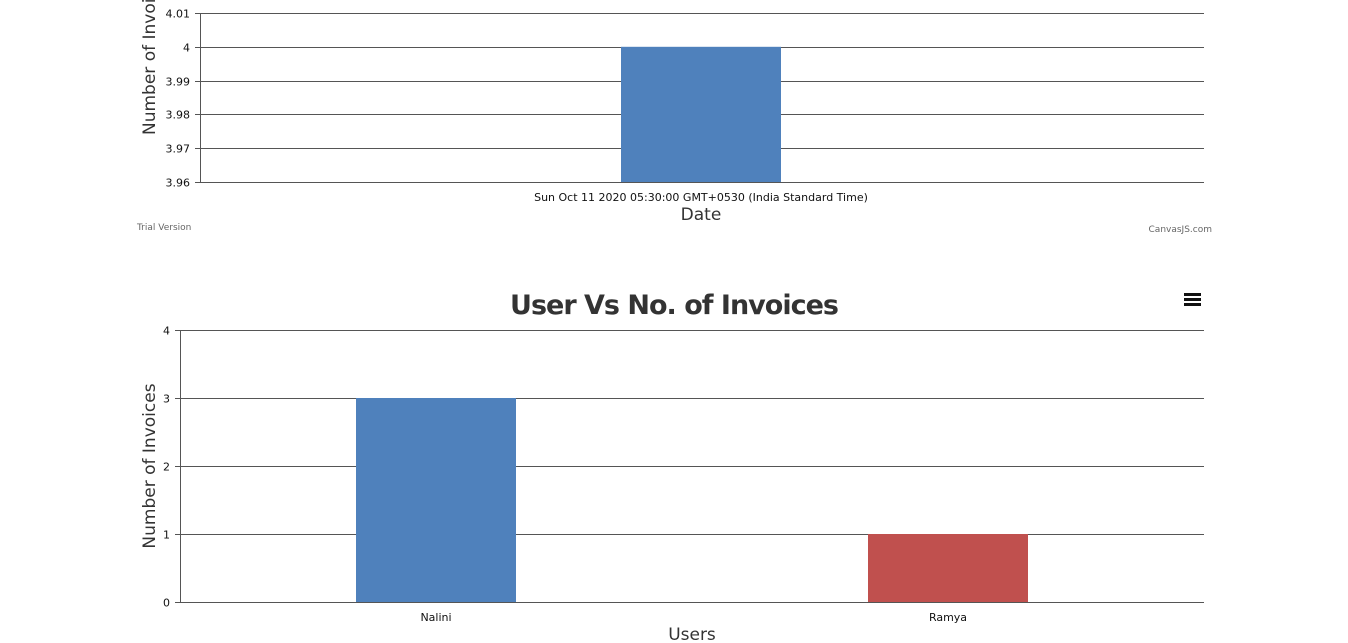 The width and height of the screenshot is (1348, 643). I want to click on y-tick-label: 3.96, so click(178, 183).